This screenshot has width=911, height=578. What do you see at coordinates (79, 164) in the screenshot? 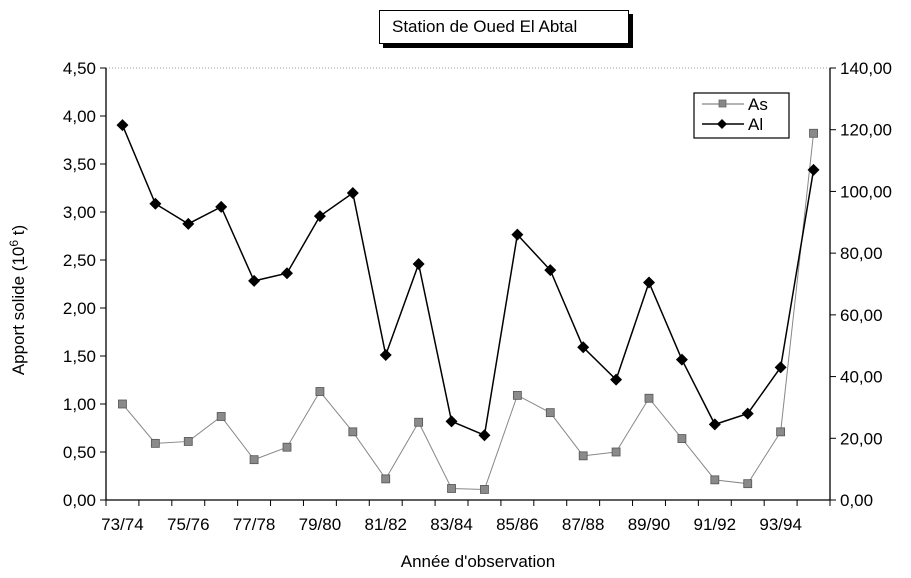
I see `left-tick-label: 3,50` at bounding box center [79, 164].